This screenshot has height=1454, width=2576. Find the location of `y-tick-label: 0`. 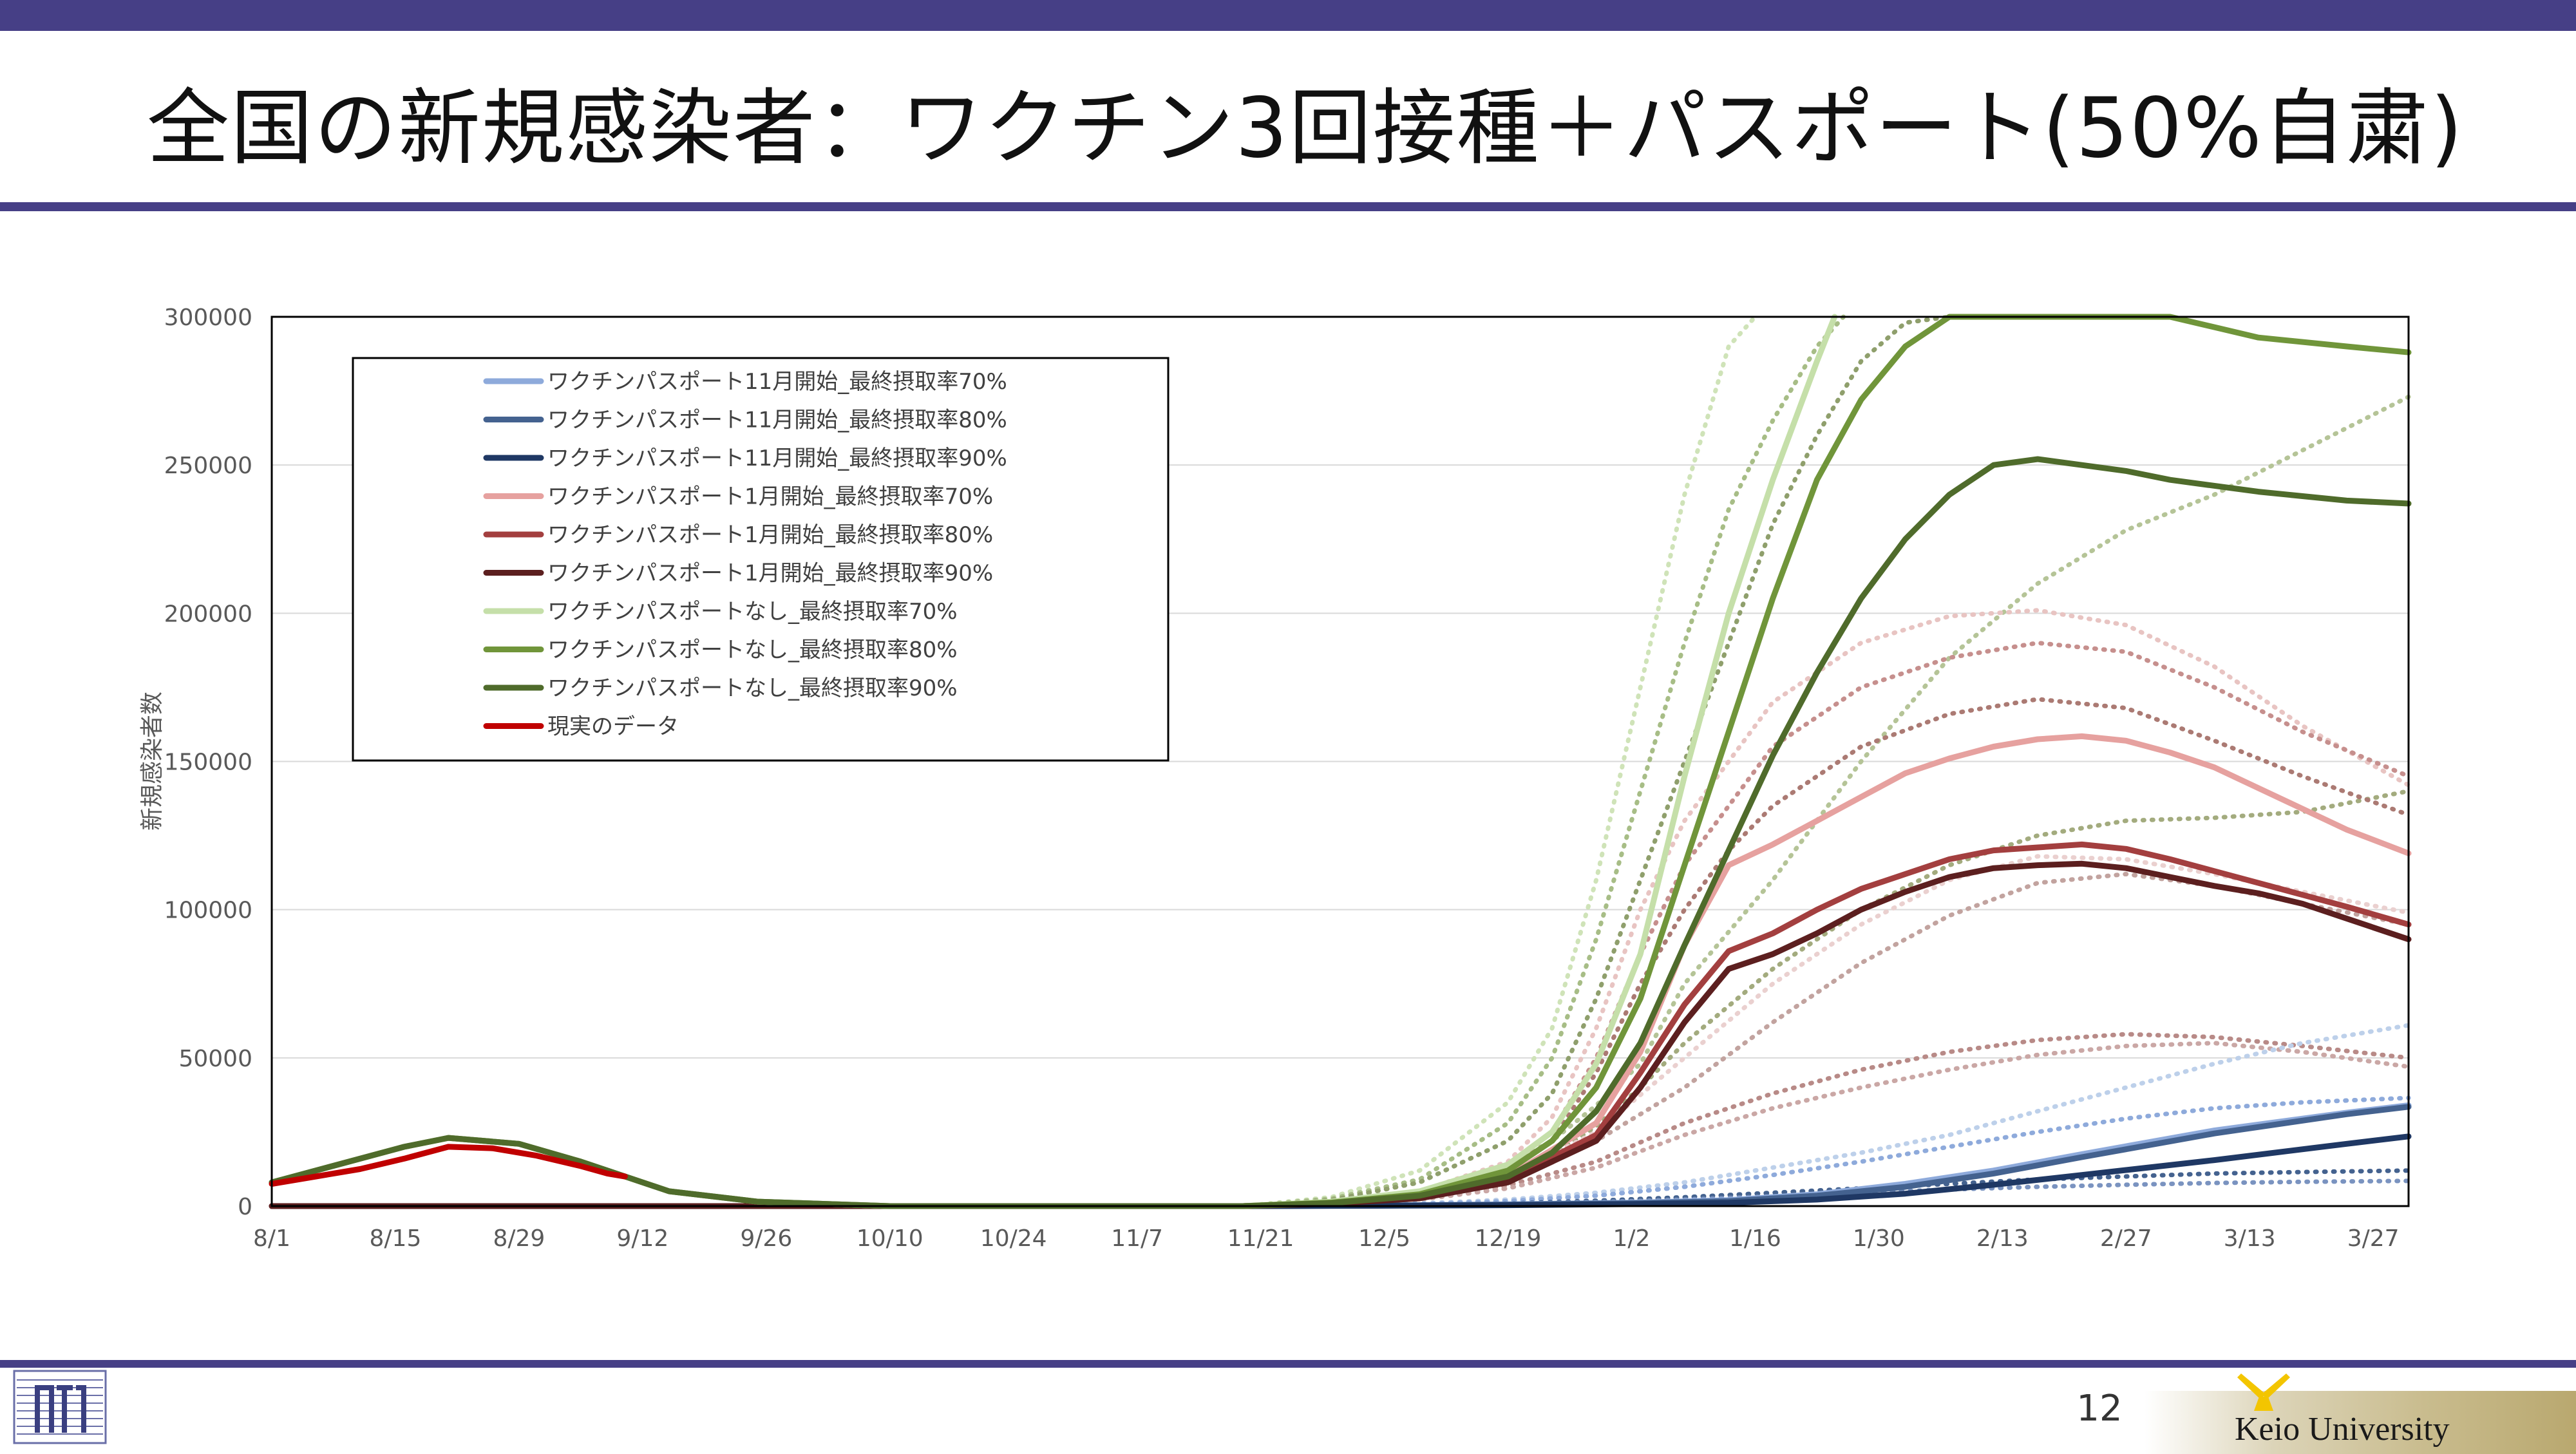

y-tick-label: 0 is located at coordinates (245, 1207).